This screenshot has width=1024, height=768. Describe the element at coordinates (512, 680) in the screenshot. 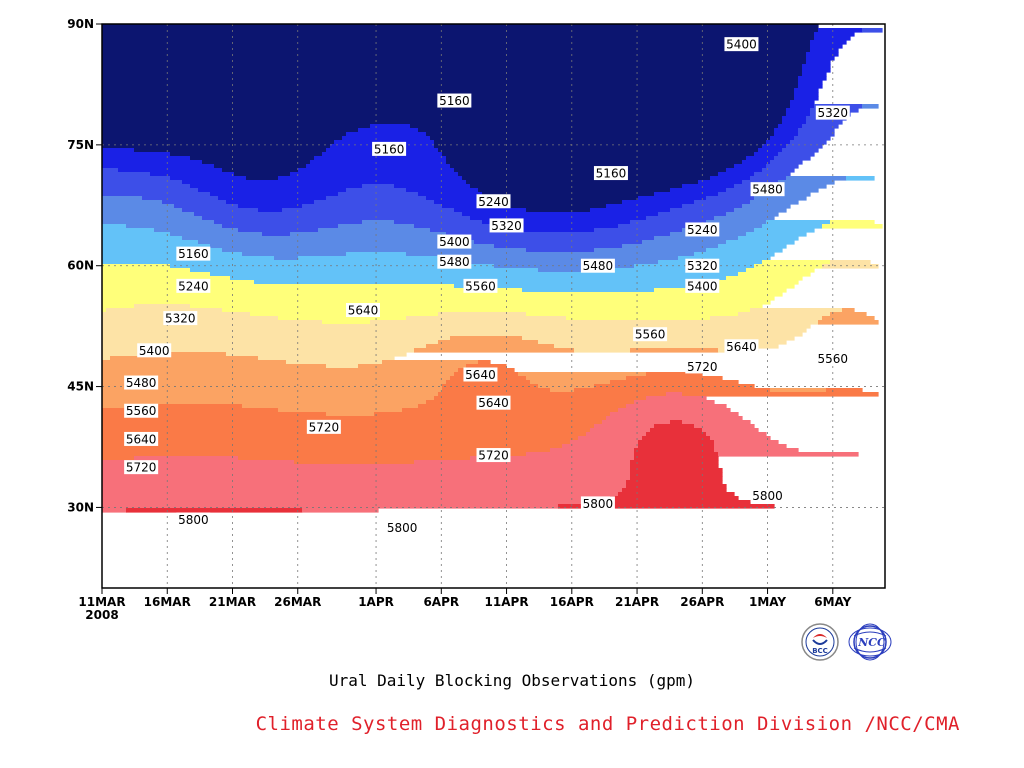

I see `chart-title: Ural Daily Blocking Observations (gpm)` at that location.